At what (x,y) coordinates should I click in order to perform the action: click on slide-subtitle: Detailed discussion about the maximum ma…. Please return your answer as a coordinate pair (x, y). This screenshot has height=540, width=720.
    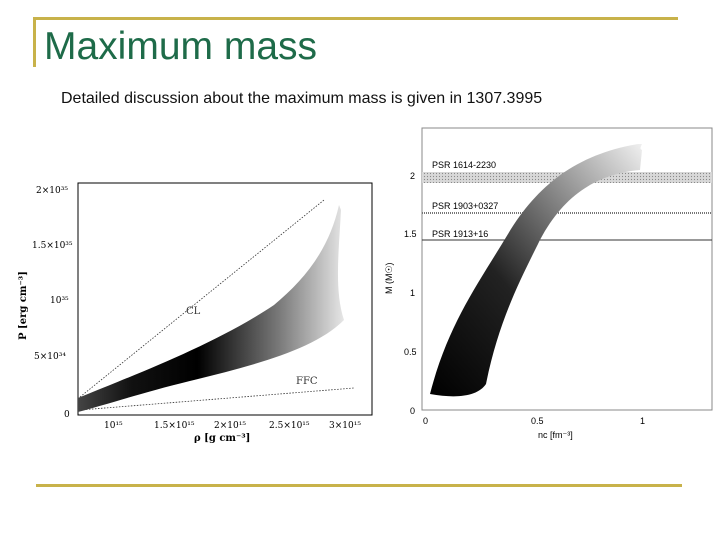
    Looking at the image, I should click on (302, 98).